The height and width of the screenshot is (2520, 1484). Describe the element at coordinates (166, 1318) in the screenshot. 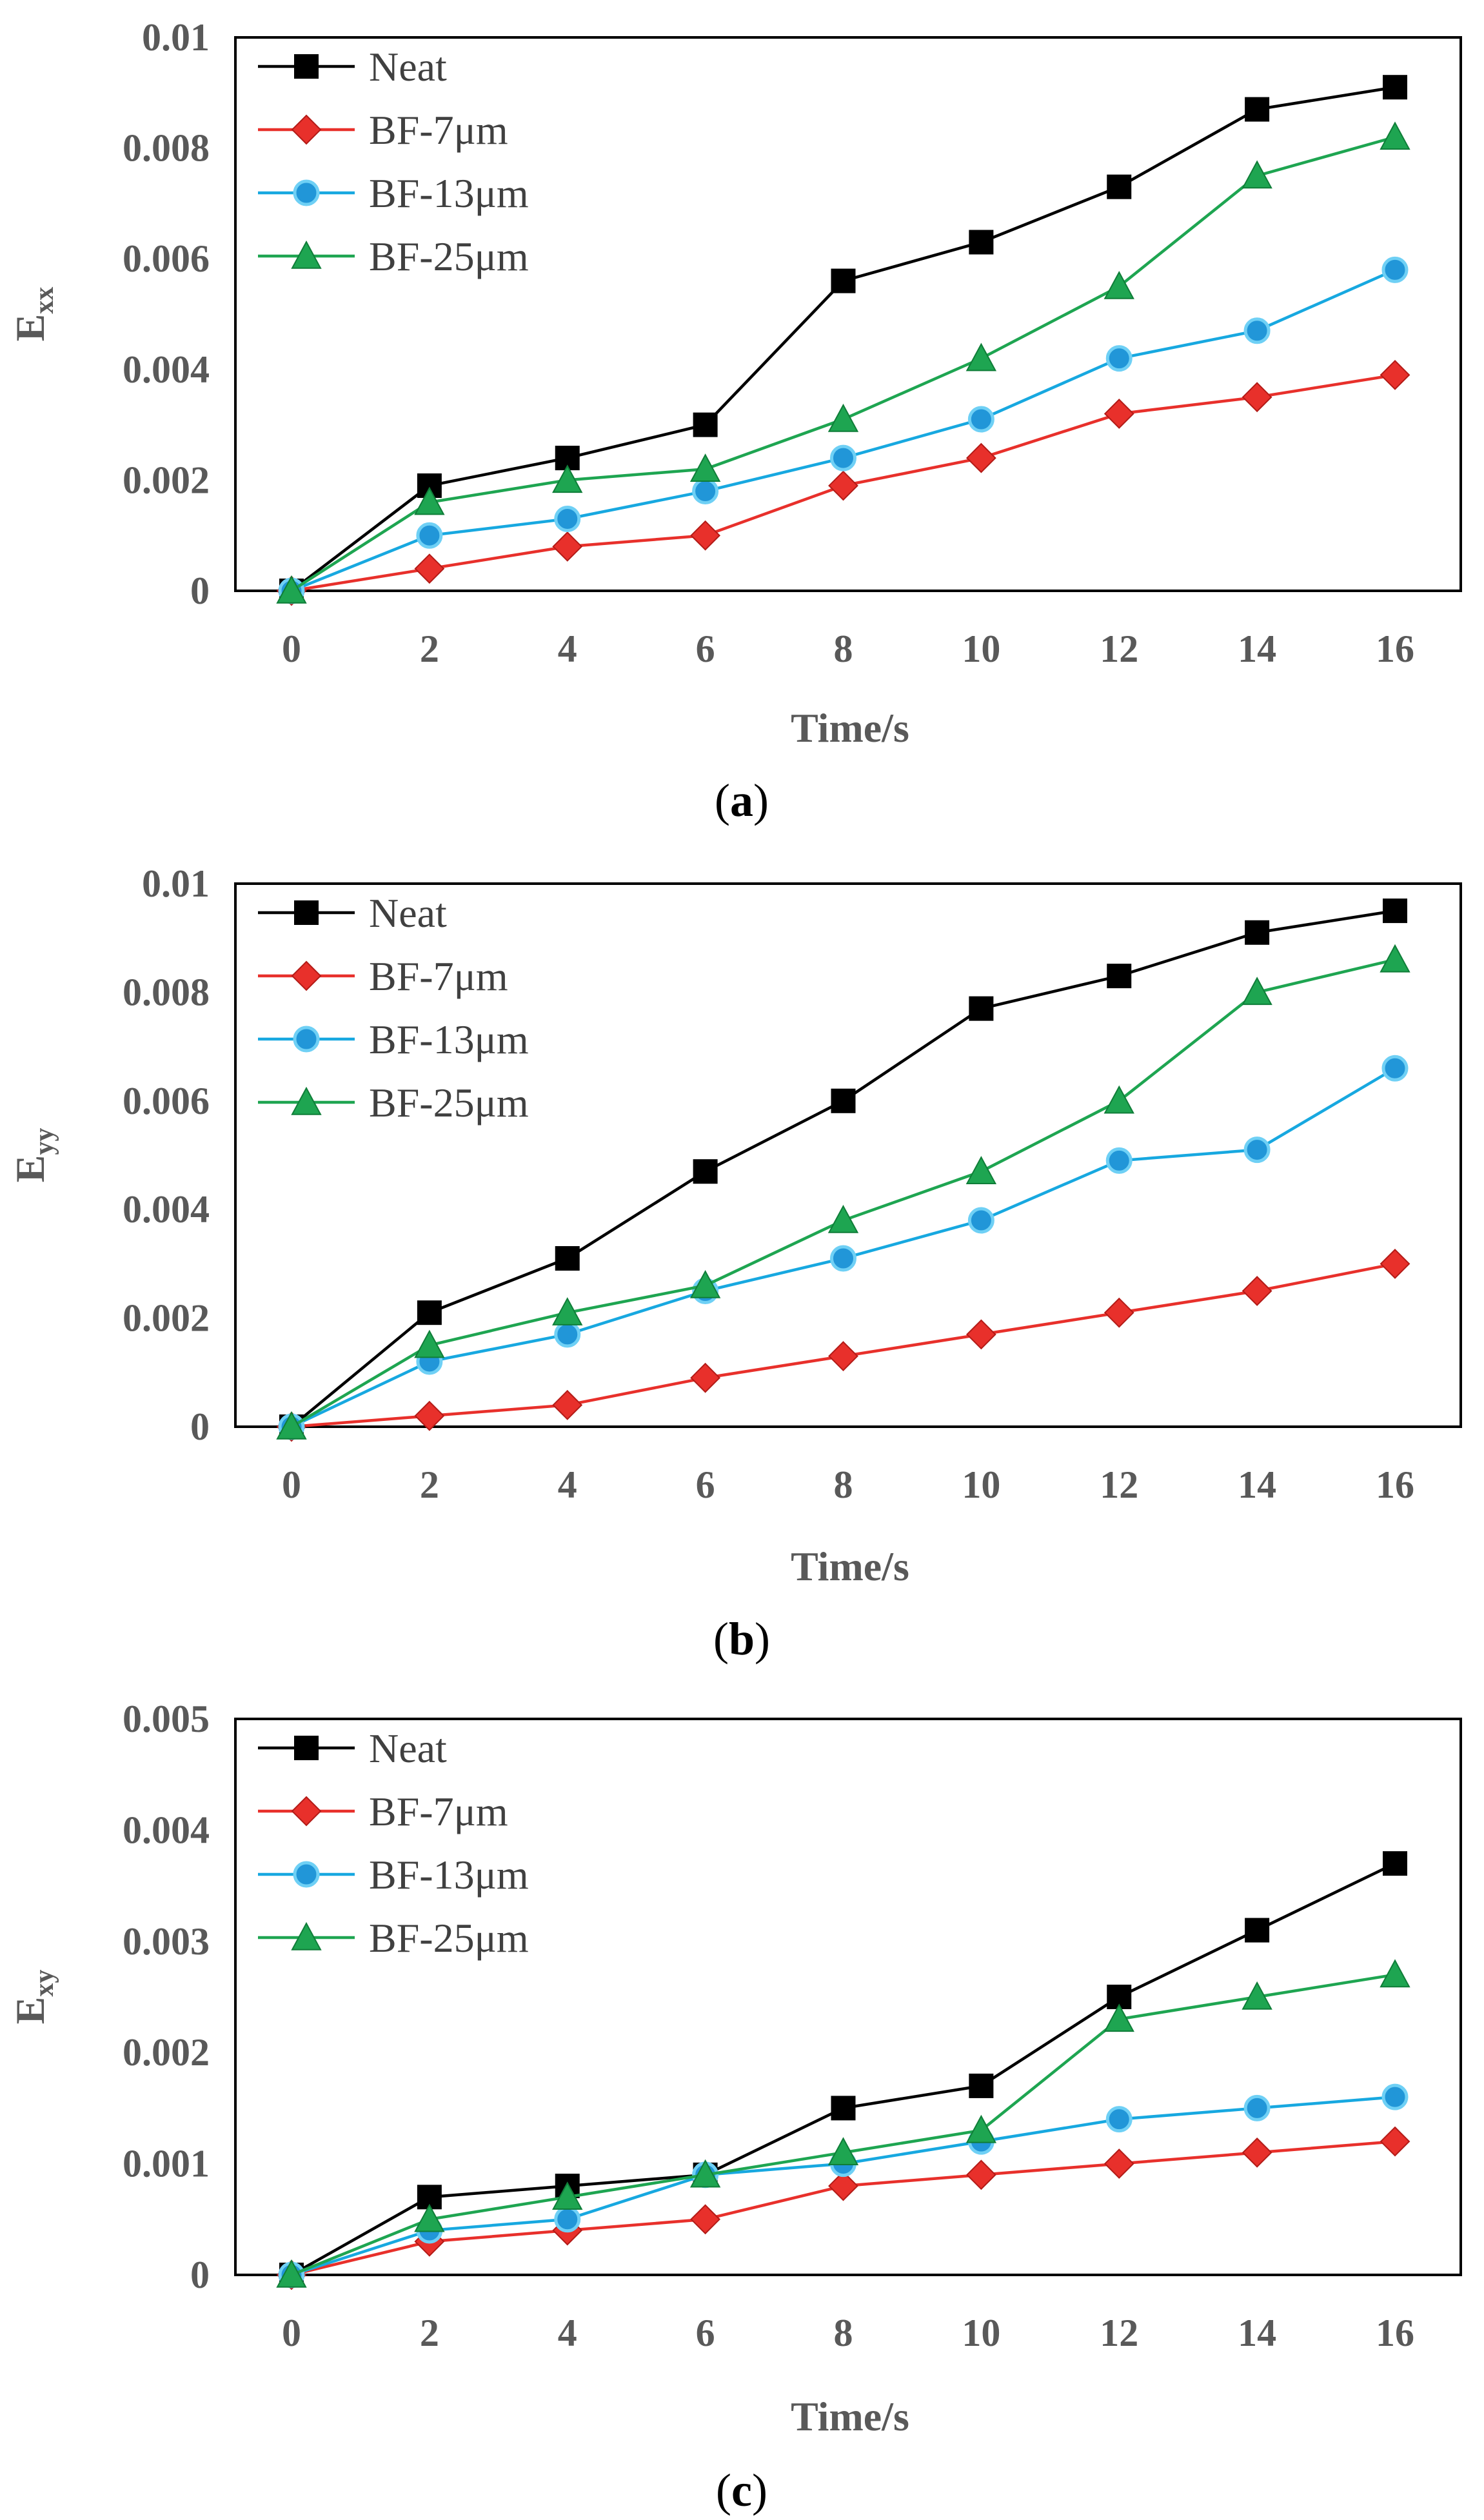

I see `y-tick-label: 0.002` at that location.